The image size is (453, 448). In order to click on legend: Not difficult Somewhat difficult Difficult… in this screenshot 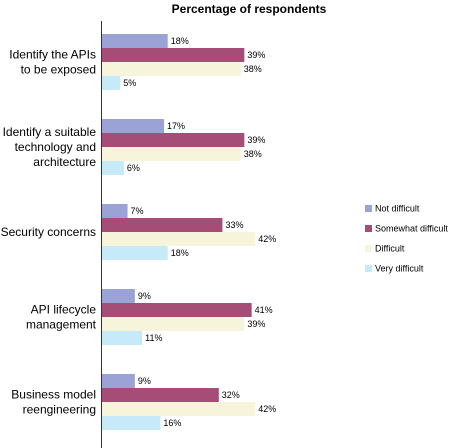, I will do `click(406, 239)`.